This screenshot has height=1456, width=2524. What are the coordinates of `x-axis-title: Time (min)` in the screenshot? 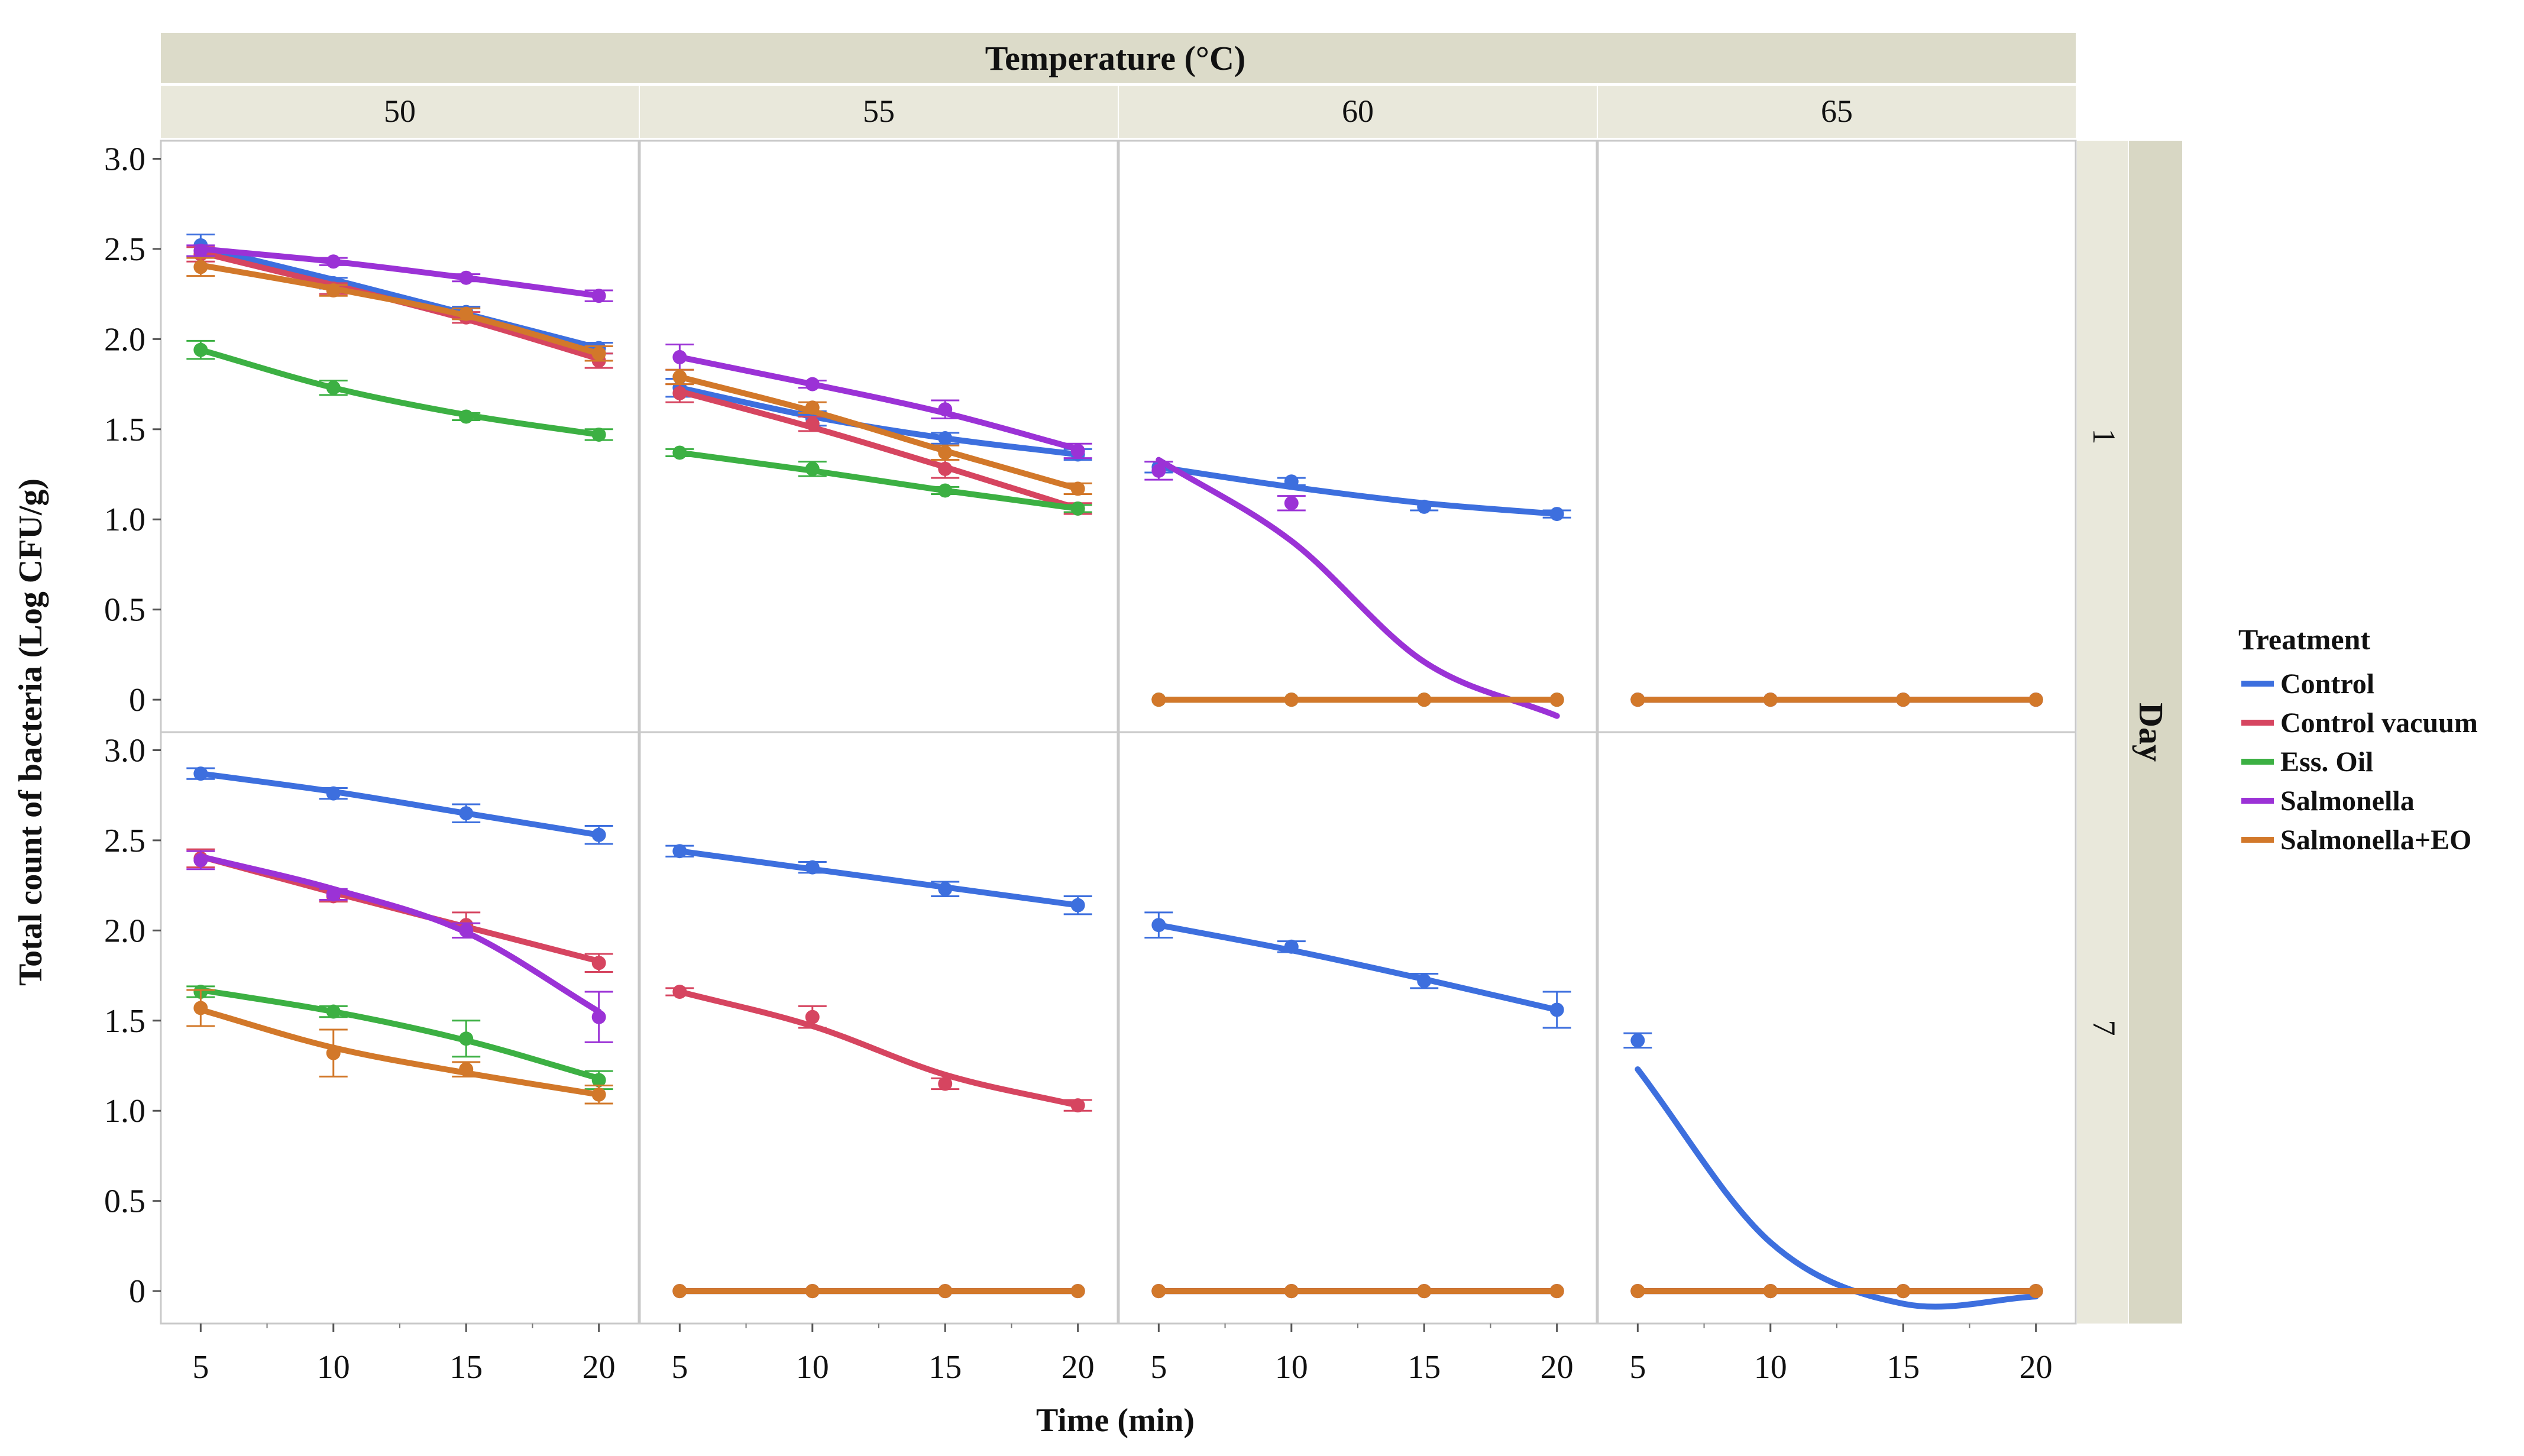 It's located at (1115, 1420).